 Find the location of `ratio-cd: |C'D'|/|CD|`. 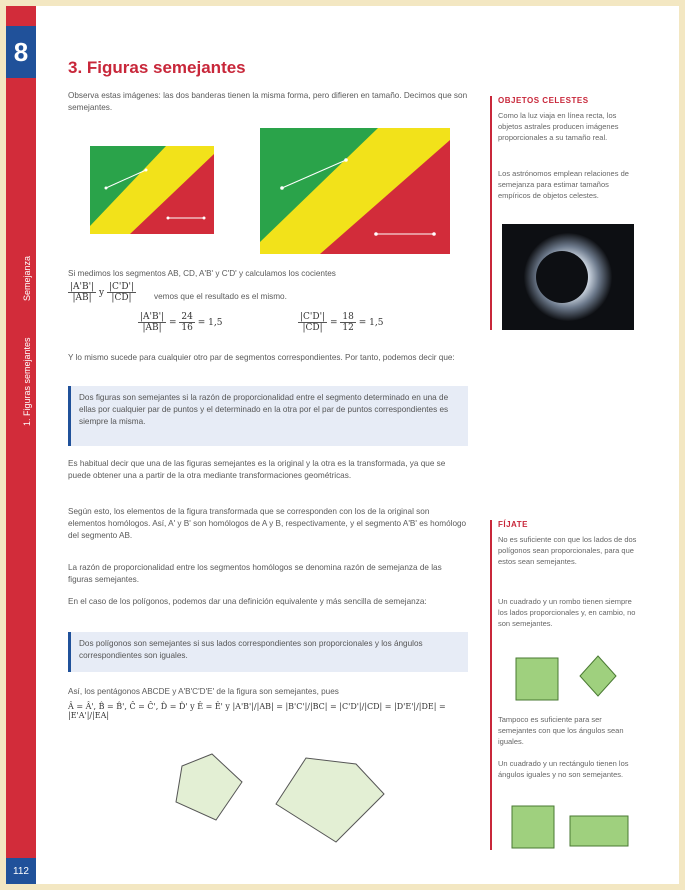

ratio-cd: |C'D'|/|CD| is located at coordinates (361, 706).